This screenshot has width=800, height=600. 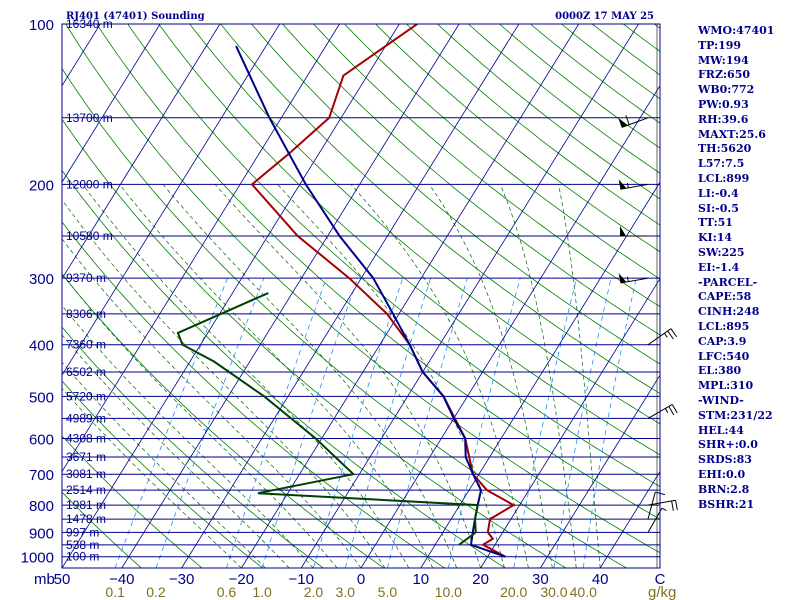 I want to click on height-label: 100 m, so click(x=82, y=557).